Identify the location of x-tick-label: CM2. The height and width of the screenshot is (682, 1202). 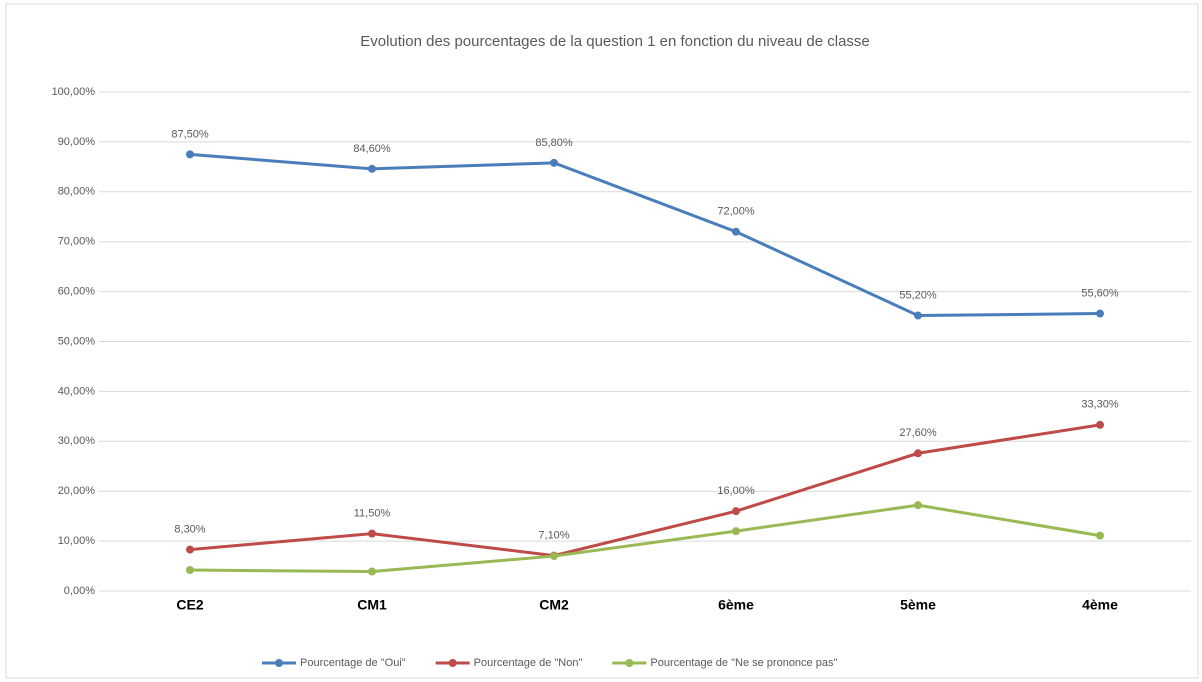
(554, 605).